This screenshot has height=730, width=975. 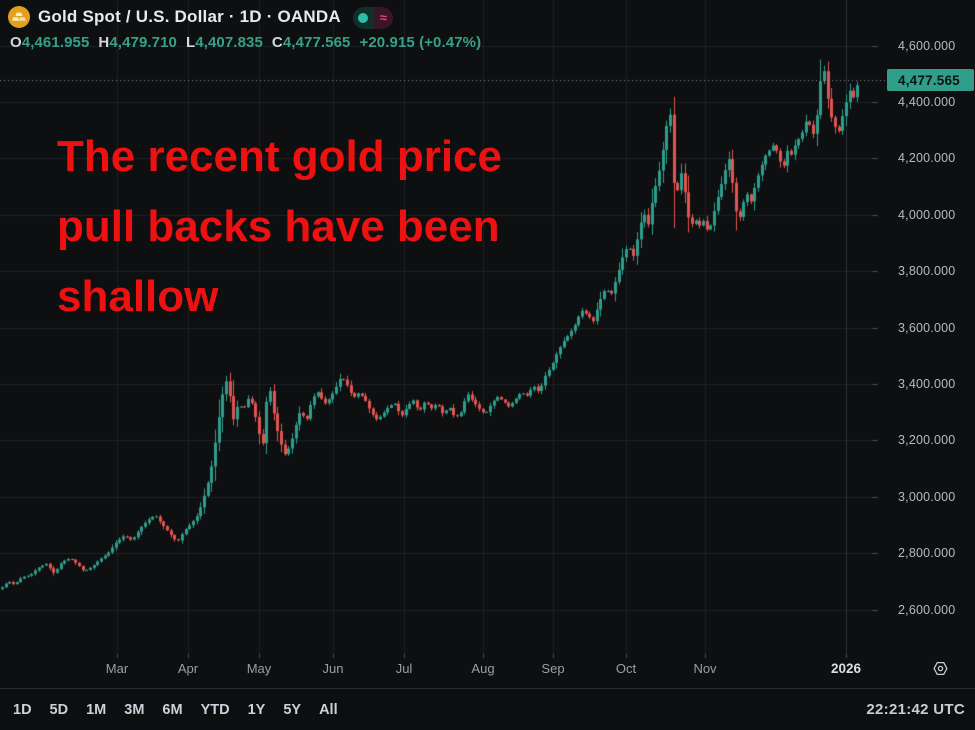 What do you see at coordinates (328, 709) in the screenshot?
I see `range-button-all: All` at bounding box center [328, 709].